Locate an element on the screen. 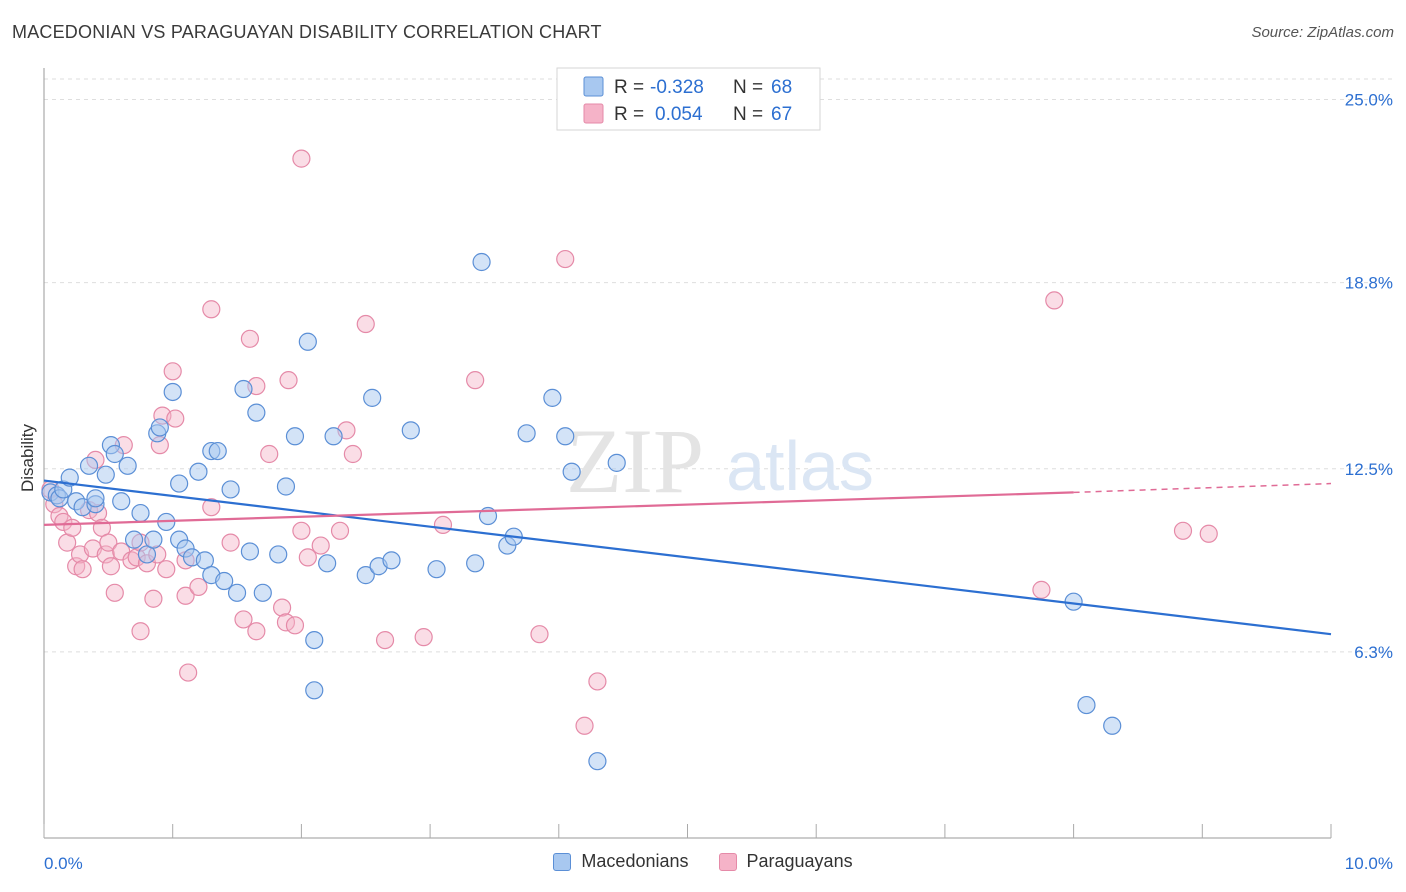 The width and height of the screenshot is (1406, 892). legend-label-paraguayans: Paraguayans is located at coordinates (799, 861).